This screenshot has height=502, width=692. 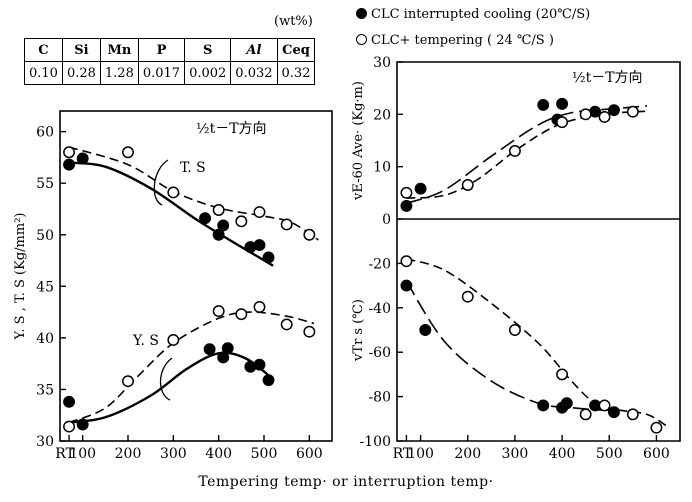 I want to click on x-tick-label: 100, so click(x=420, y=454).